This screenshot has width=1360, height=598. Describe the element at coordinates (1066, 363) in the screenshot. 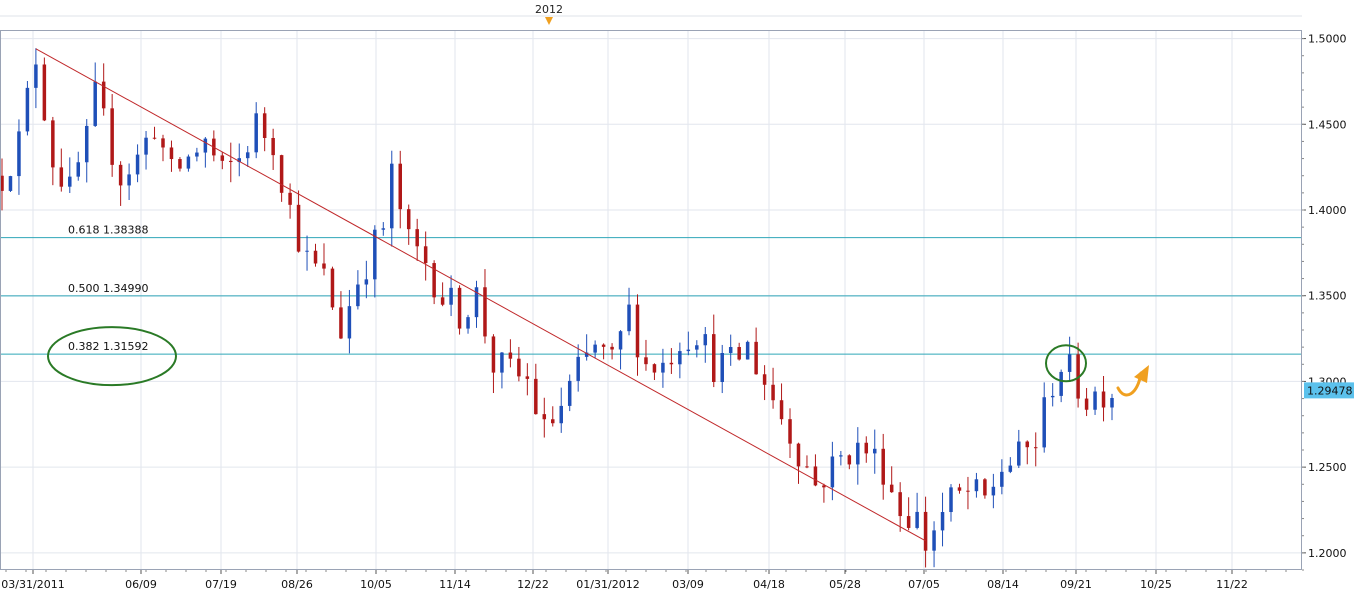

I see `resistance-highlight-circle` at that location.